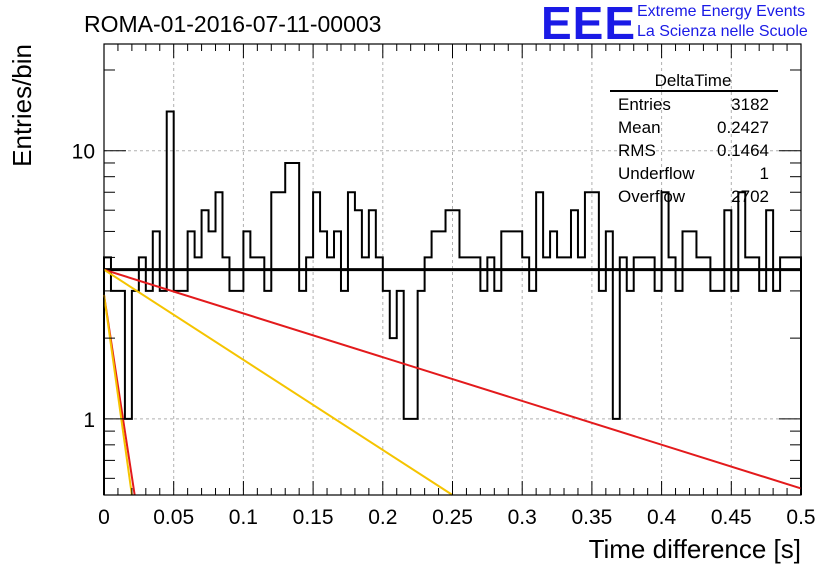  Describe the element at coordinates (589, 24) in the screenshot. I see `eee-logo: EEE` at that location.